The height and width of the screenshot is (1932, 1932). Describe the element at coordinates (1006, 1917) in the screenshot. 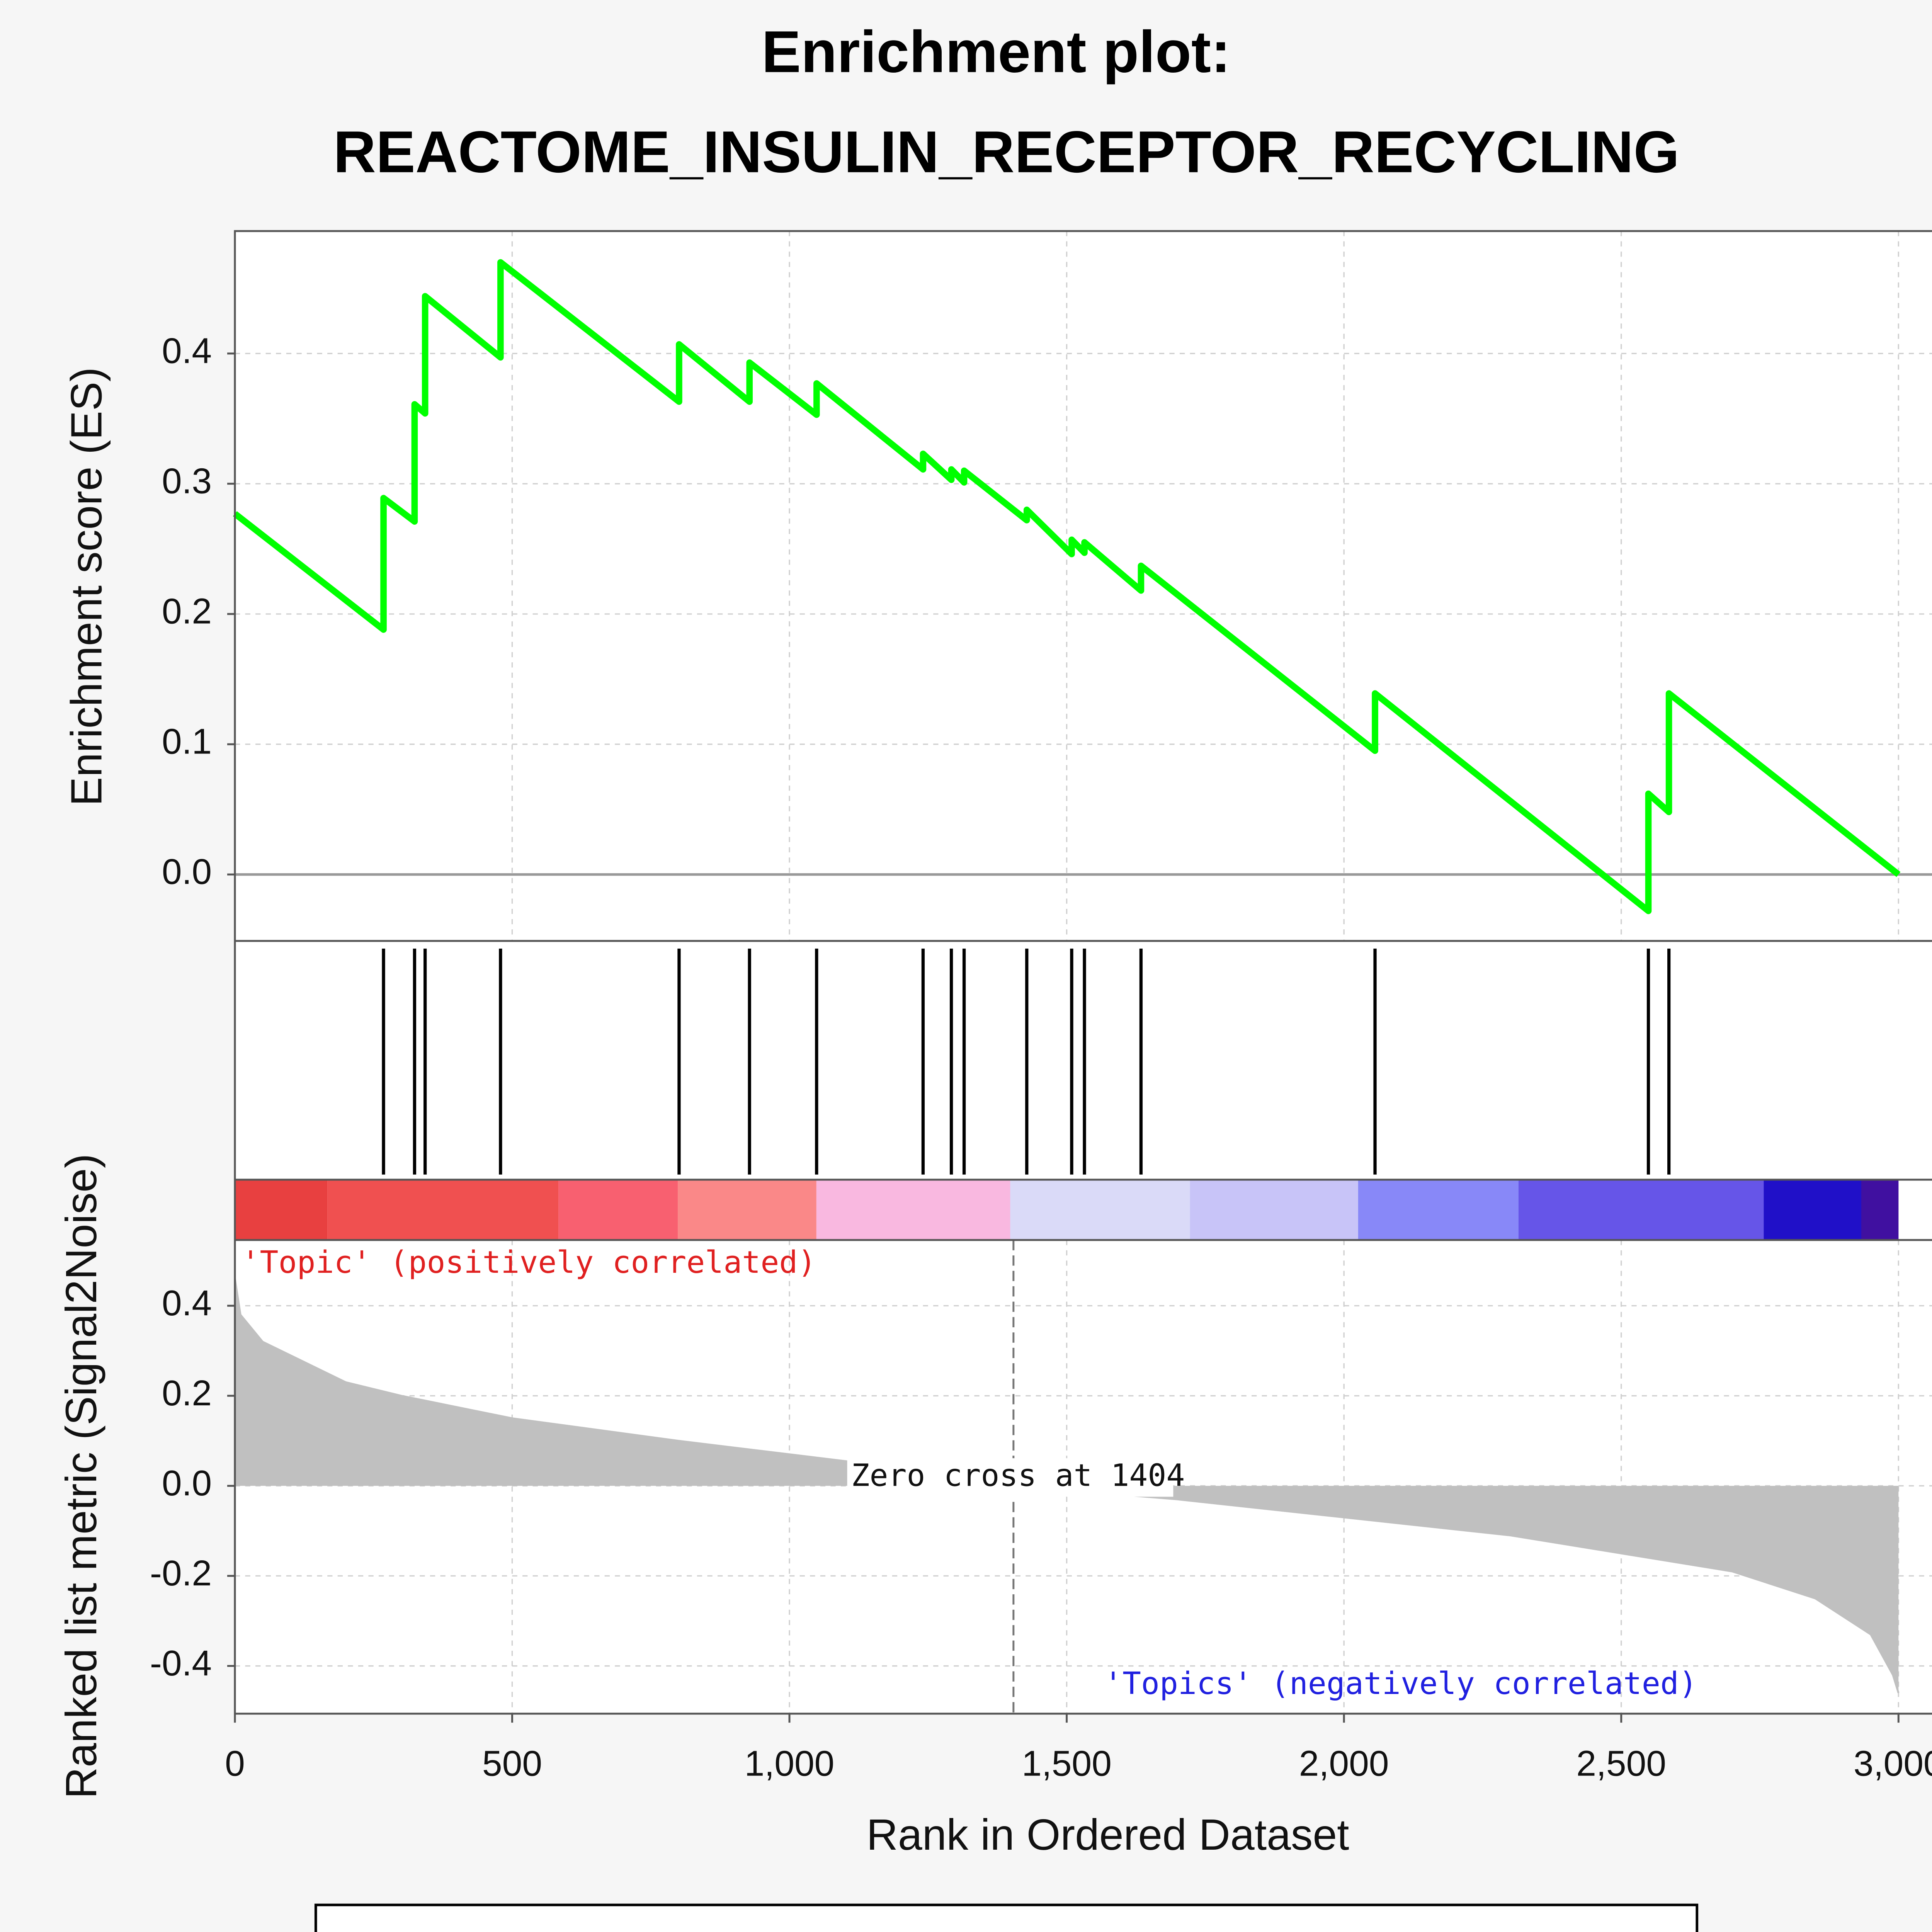

I see `legend-box` at that location.